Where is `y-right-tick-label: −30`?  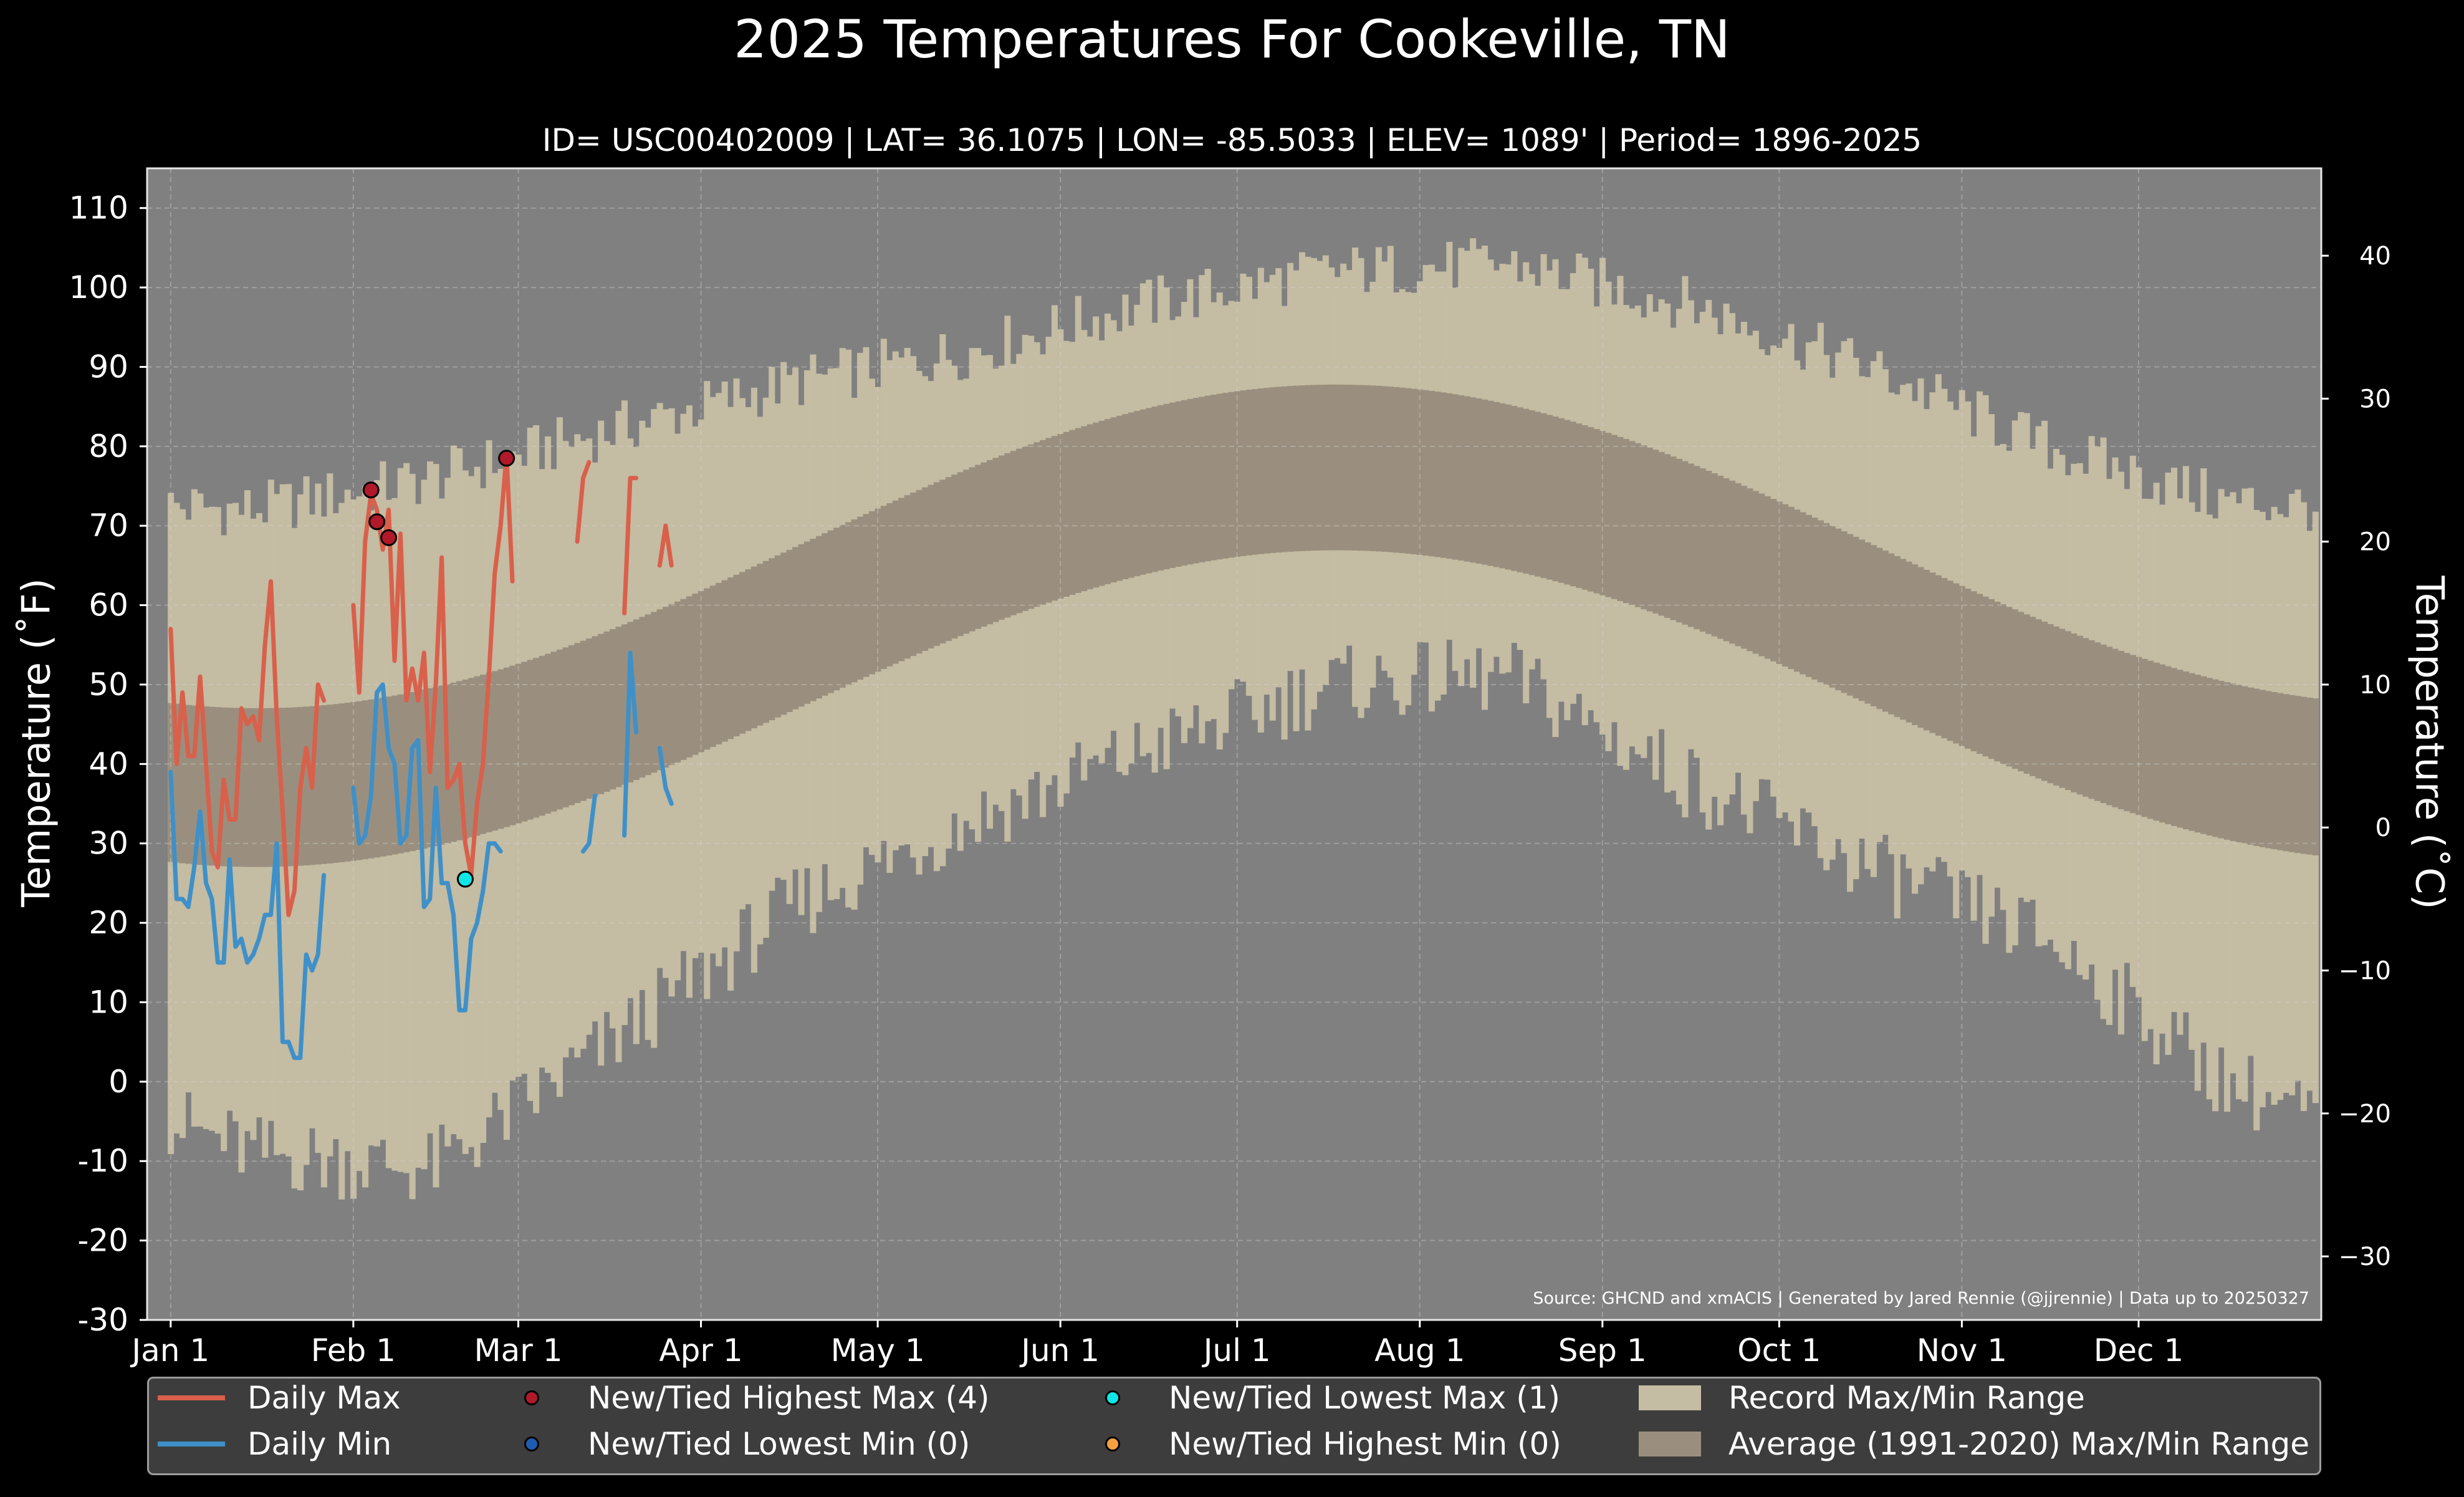
y-right-tick-label: −30 is located at coordinates (2365, 1257).